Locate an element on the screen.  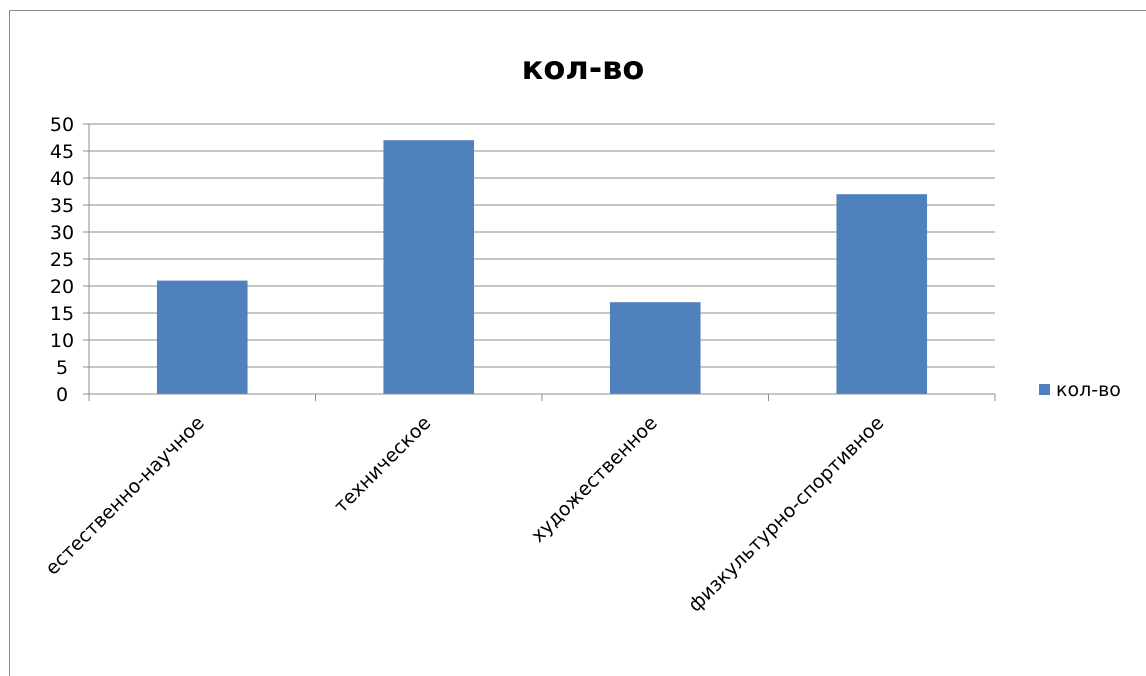
legend-swatch is located at coordinates (1044, 389).